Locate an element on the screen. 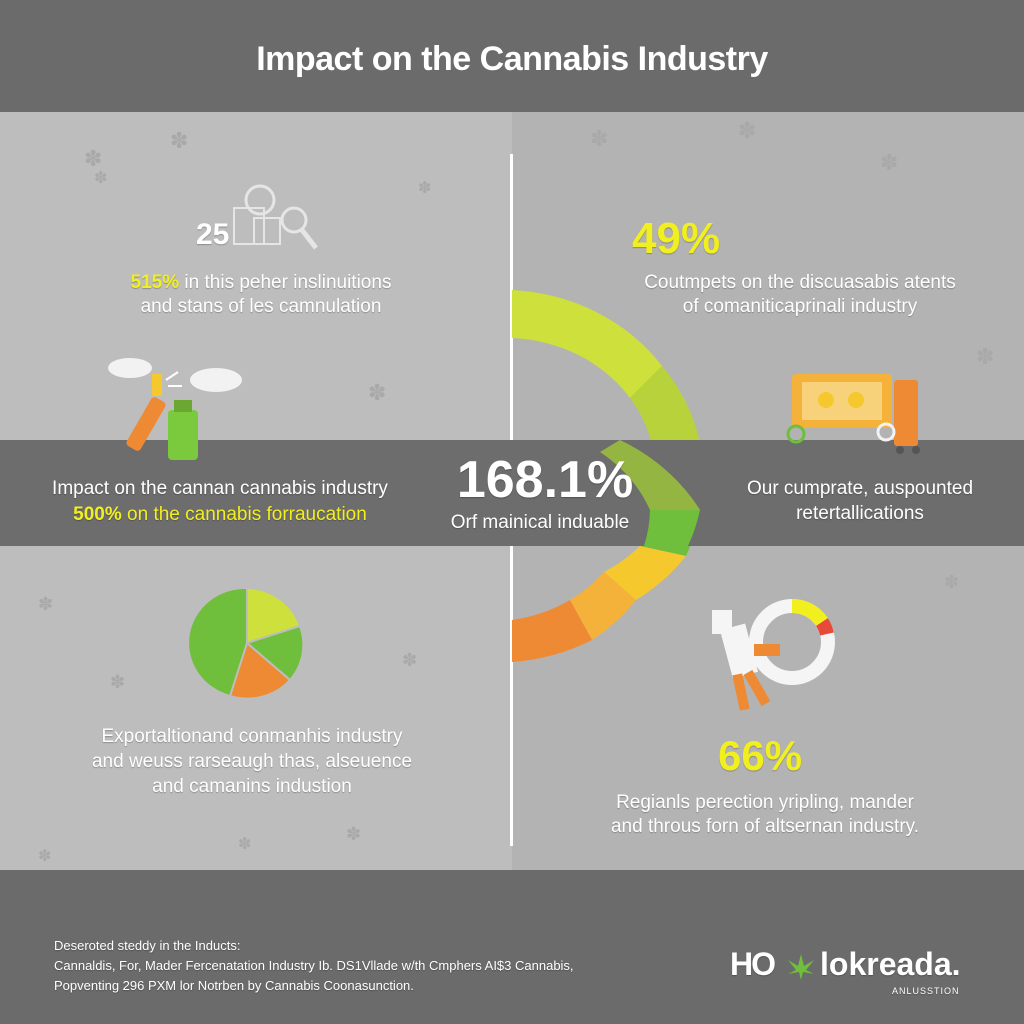 The width and height of the screenshot is (1024, 1024). footer-line1: Deseroted steddy in the Inducts: is located at coordinates (147, 945).